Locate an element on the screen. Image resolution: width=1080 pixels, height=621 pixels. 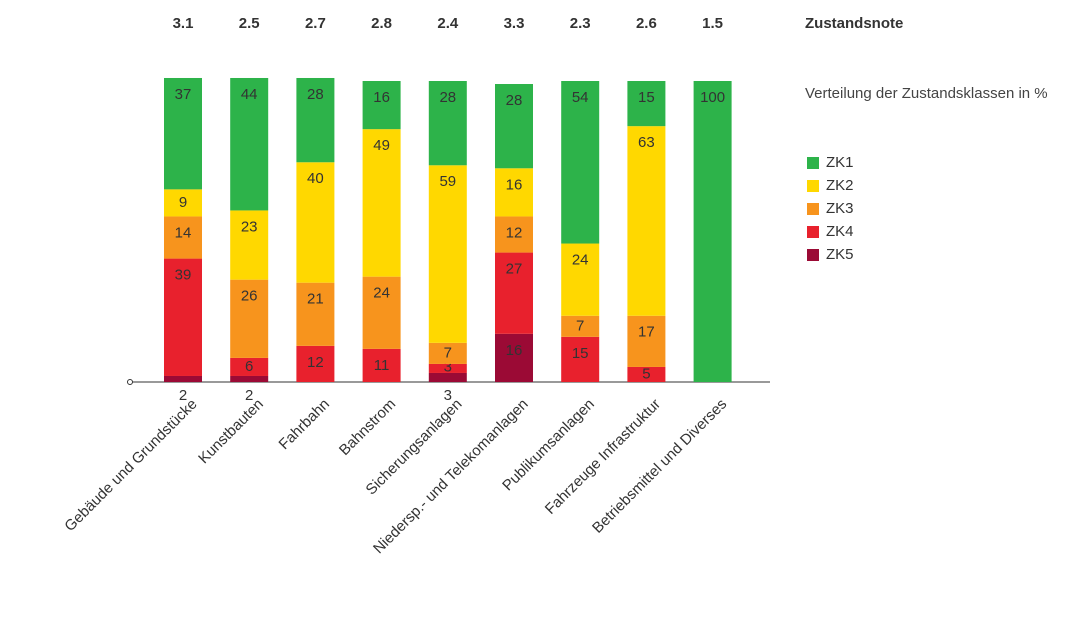
value-label: 54 is located at coordinates (580, 97).